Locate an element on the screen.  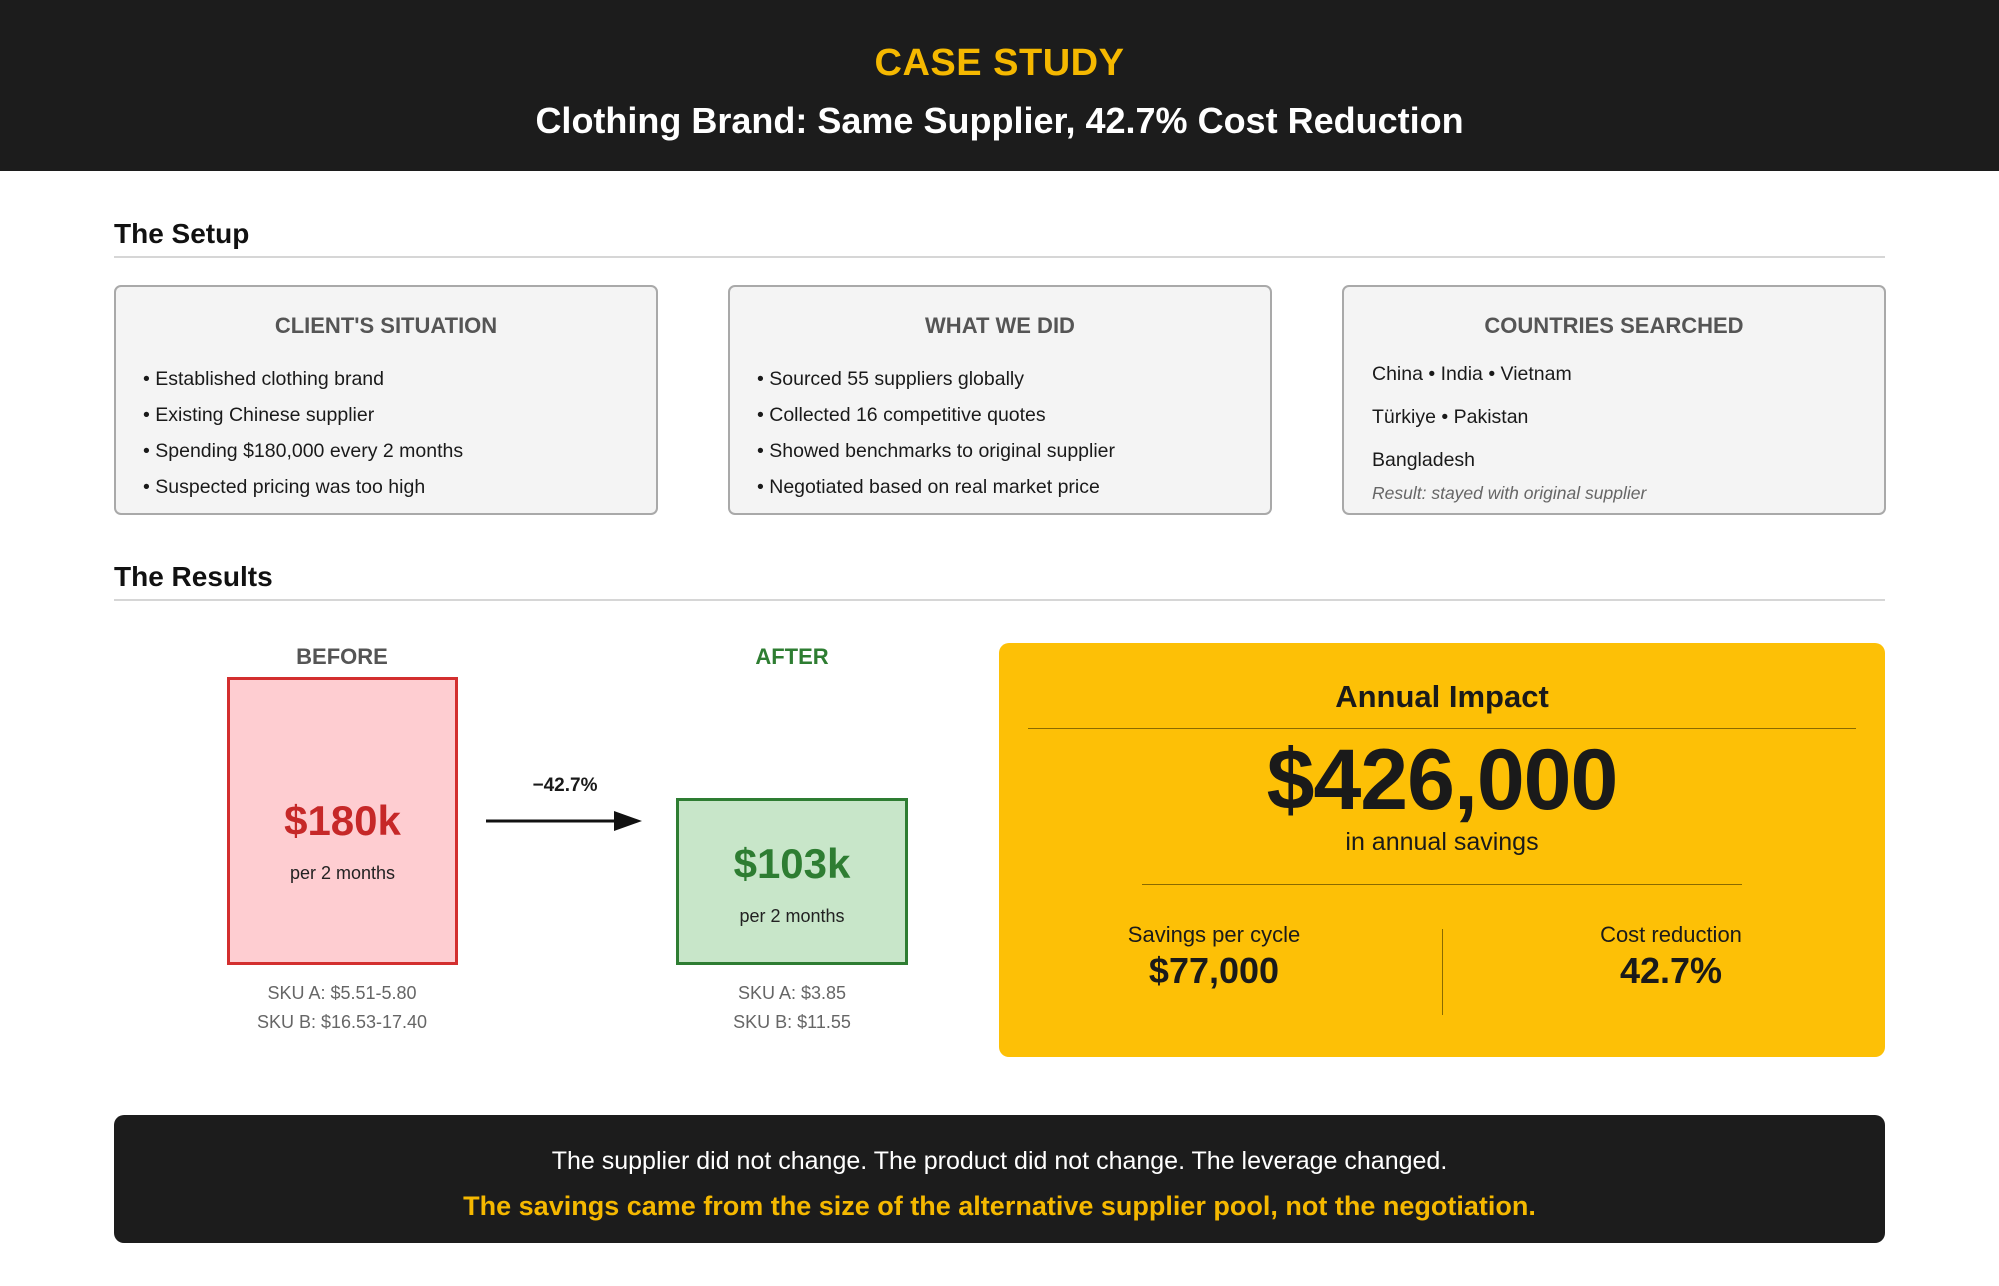
setup-section-title: The Setup is located at coordinates (182, 233).